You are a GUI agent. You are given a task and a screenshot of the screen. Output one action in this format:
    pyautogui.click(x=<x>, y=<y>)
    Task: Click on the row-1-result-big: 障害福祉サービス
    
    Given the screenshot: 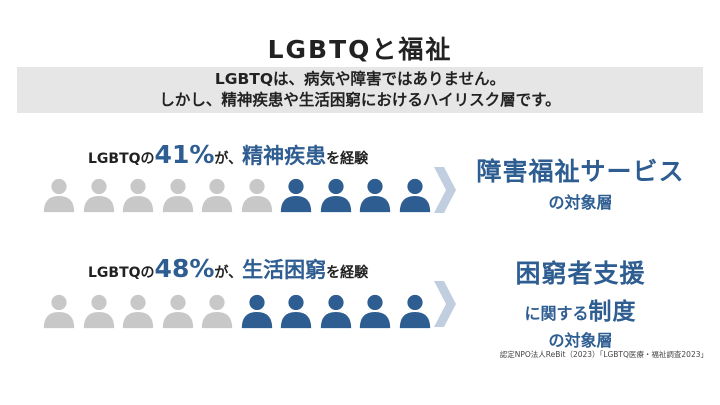 What is the action you would take?
    pyautogui.click(x=580, y=171)
    